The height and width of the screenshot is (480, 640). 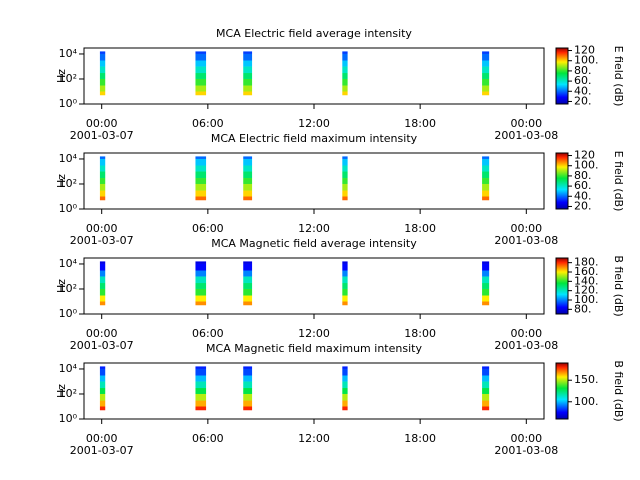 I want to click on y-tick-label: 10⁴, so click(x=68, y=263).